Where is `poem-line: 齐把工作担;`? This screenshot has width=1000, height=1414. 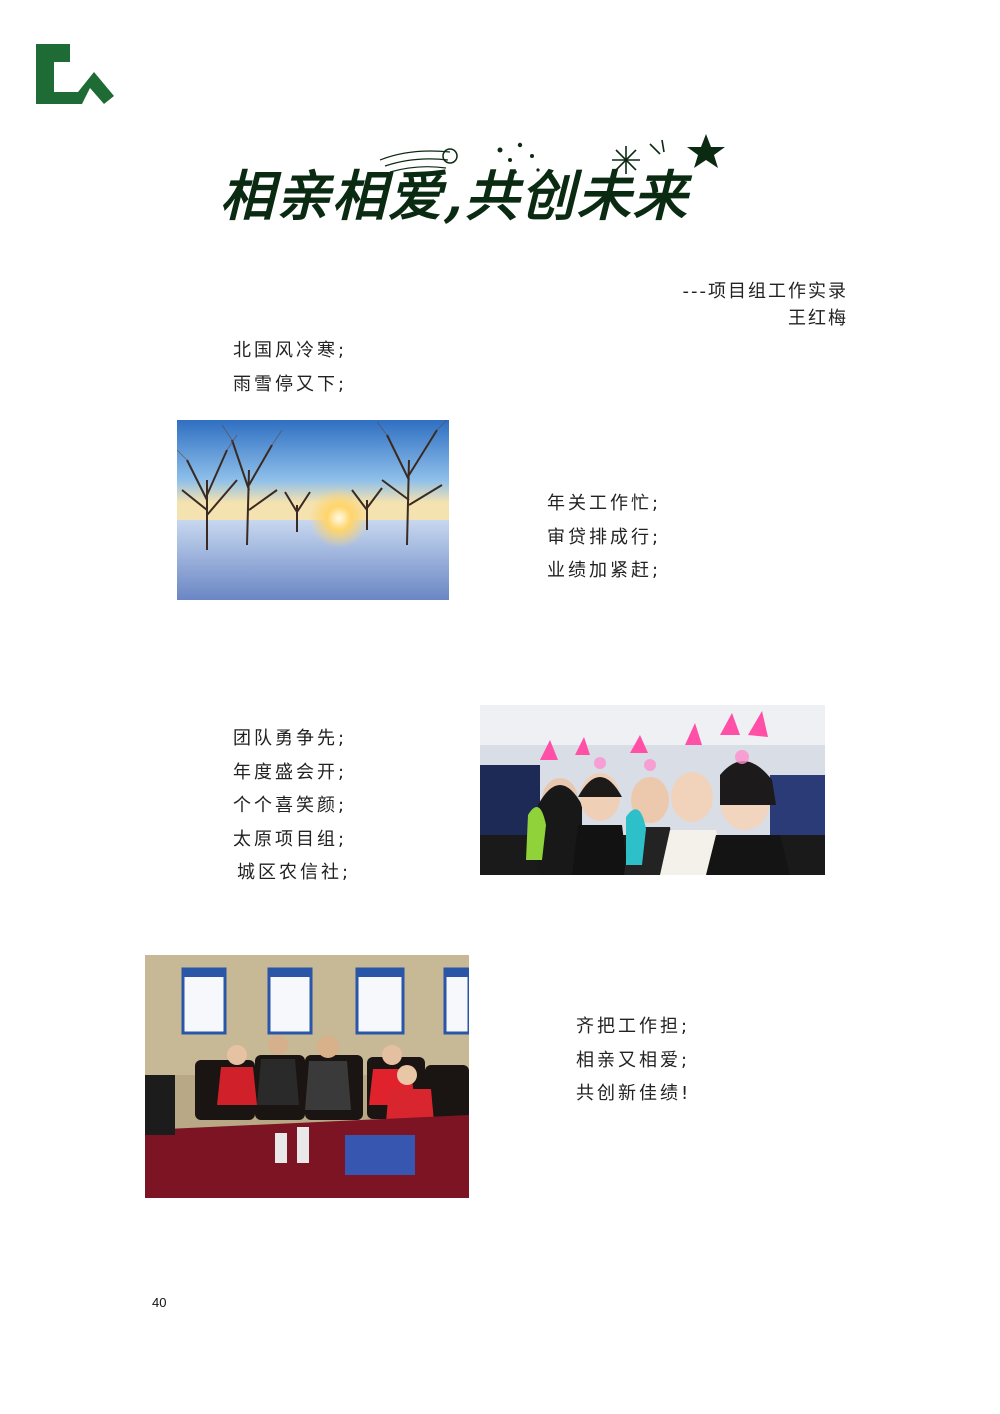 poem-line: 齐把工作担; is located at coordinates (633, 1026).